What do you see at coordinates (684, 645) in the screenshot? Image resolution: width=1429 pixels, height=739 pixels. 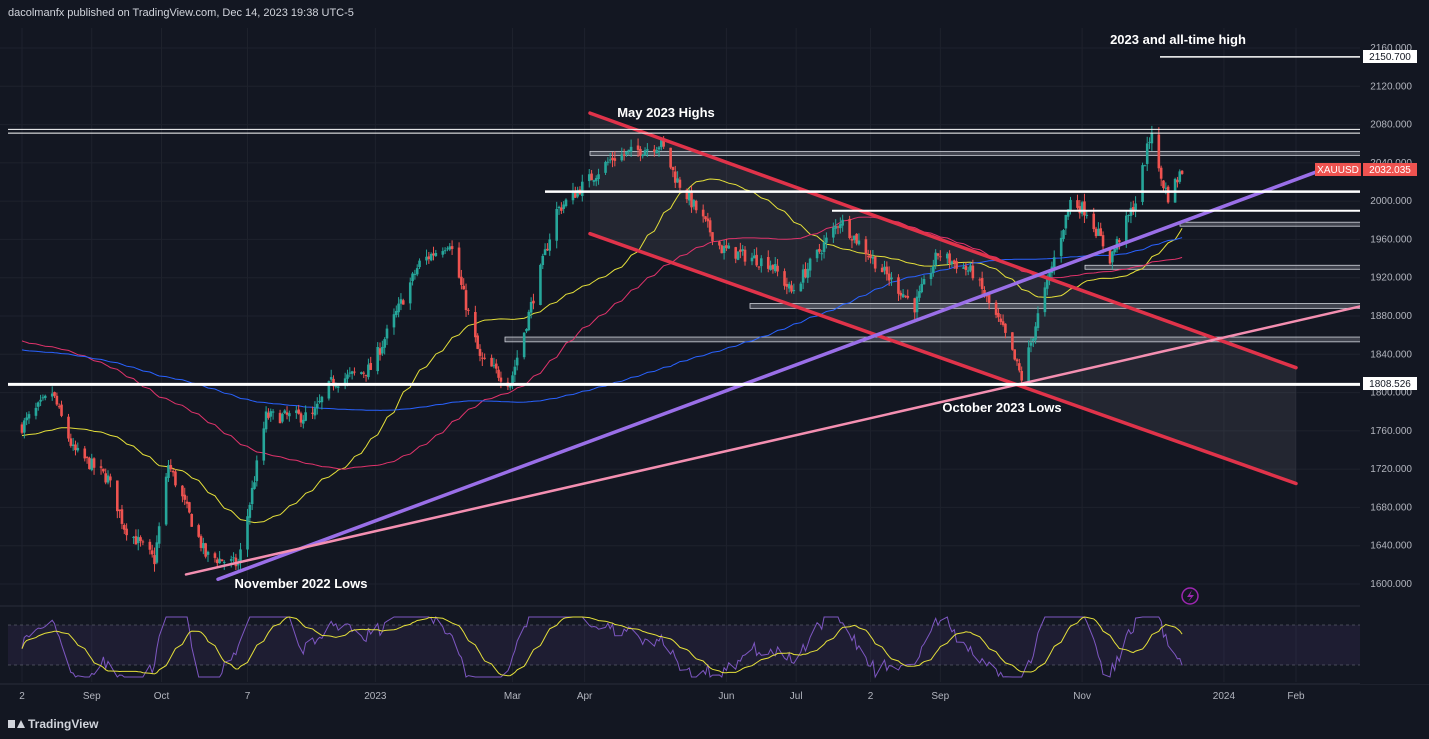 I see `rsi-band` at bounding box center [684, 645].